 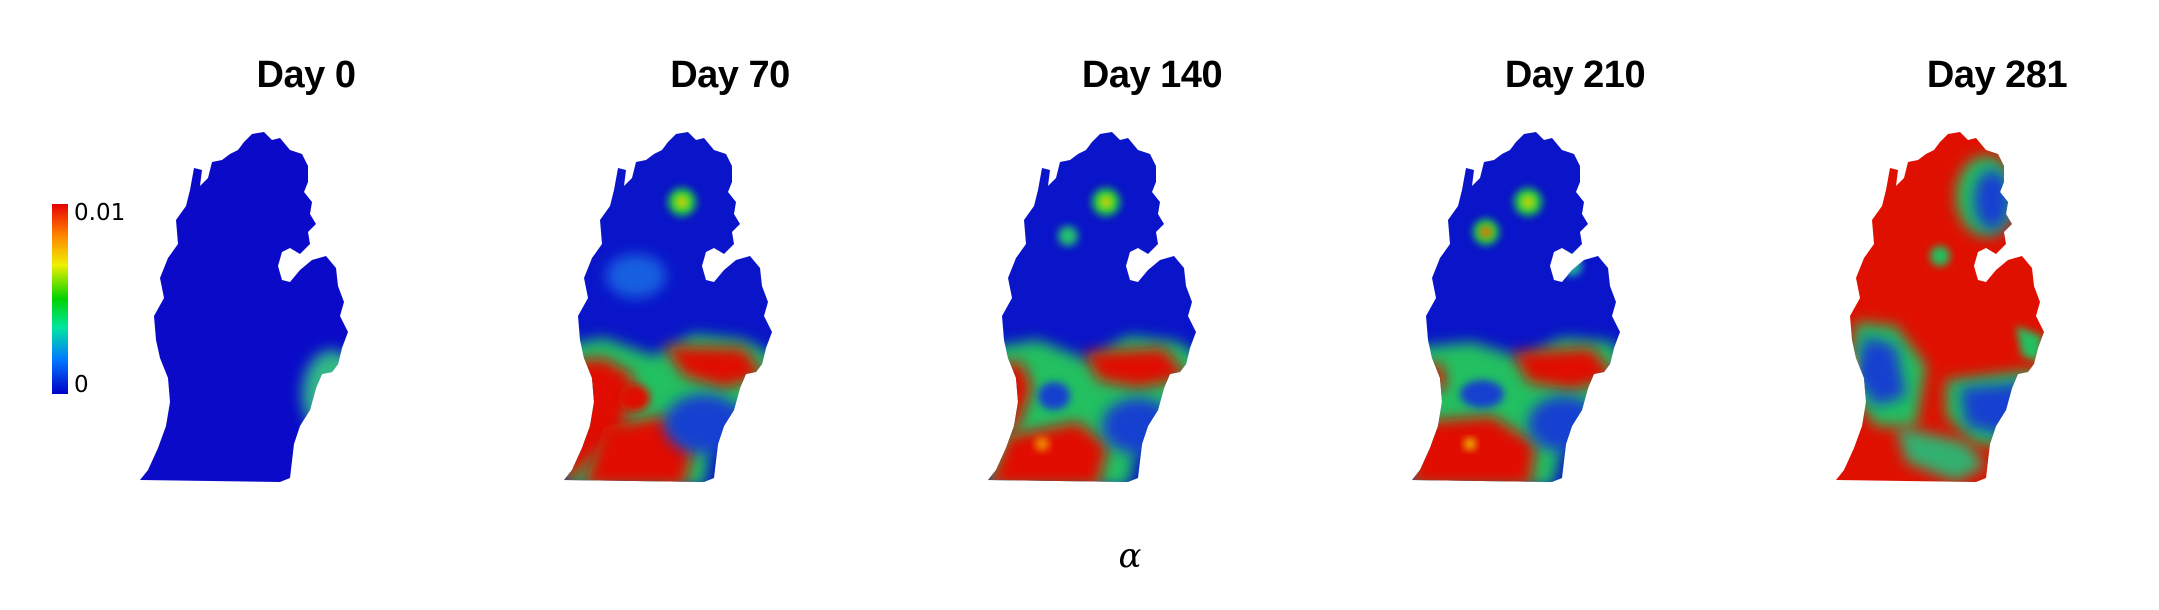 I want to click on variable-label: α, so click(x=1130, y=556).